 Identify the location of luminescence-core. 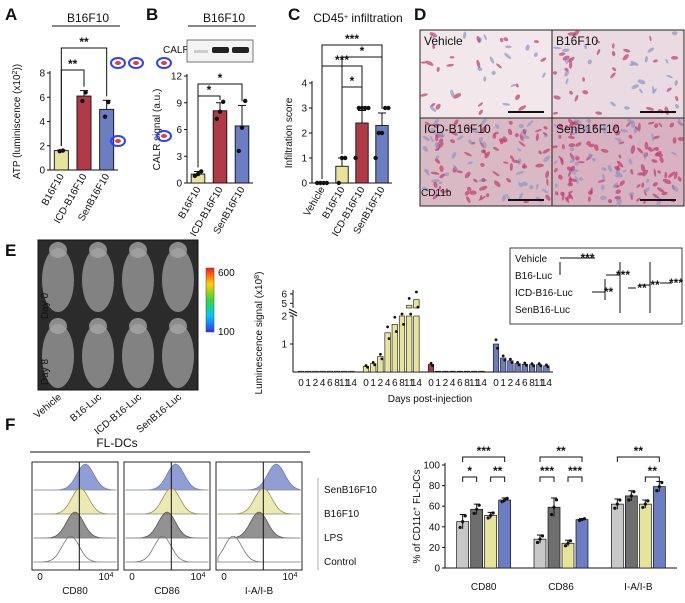
(136, 63).